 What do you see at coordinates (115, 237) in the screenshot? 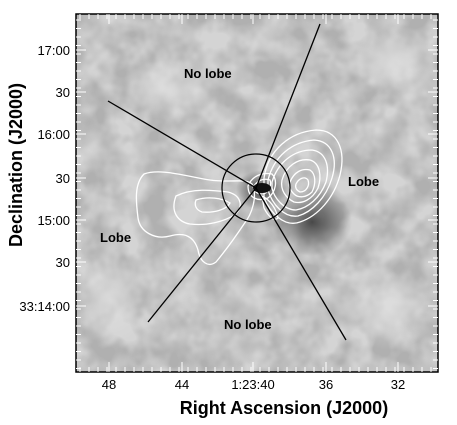
I see `annotation-lobe-left: Lobe` at bounding box center [115, 237].